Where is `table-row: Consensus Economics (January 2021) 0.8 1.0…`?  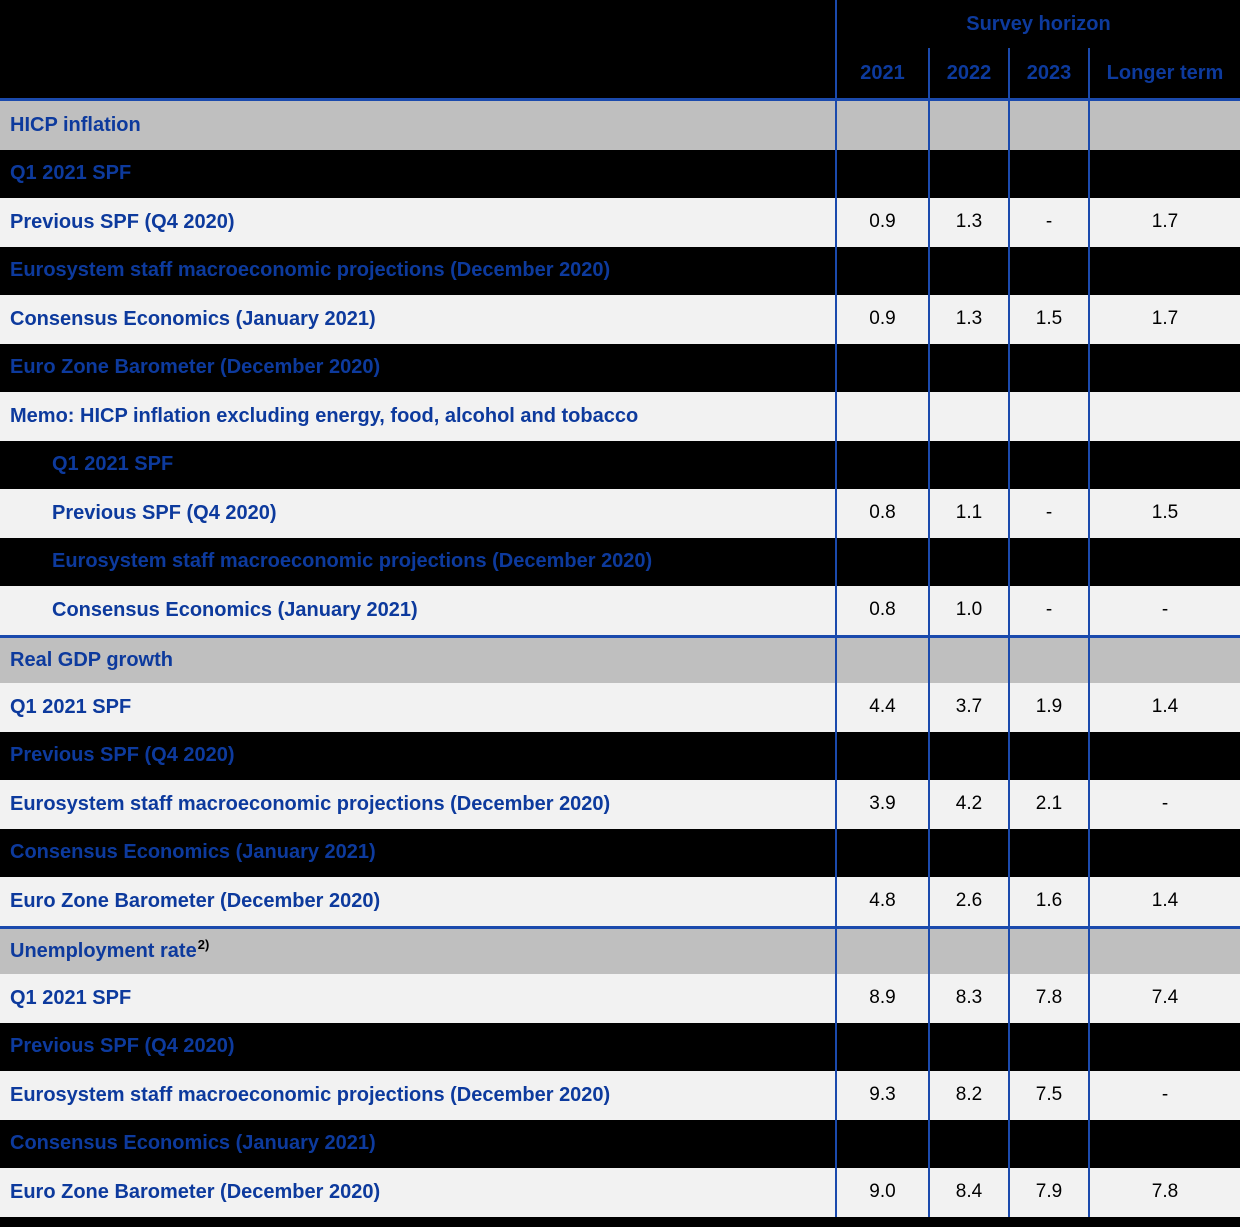 table-row: Consensus Economics (January 2021) 0.8 1.0… is located at coordinates (620, 610).